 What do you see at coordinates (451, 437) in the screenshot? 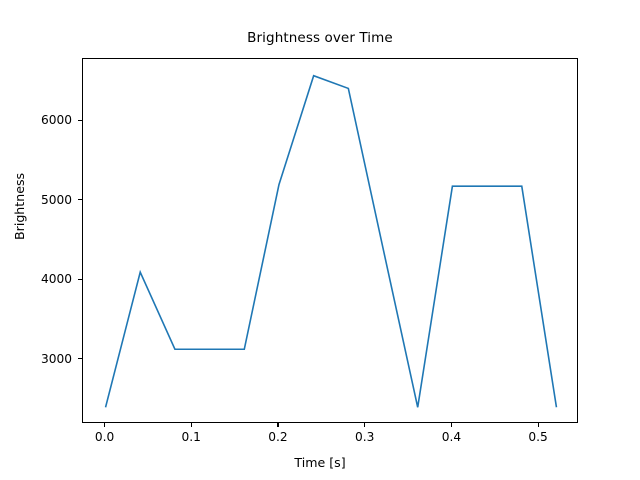
I see `x-tick-label: 0.4` at bounding box center [451, 437].